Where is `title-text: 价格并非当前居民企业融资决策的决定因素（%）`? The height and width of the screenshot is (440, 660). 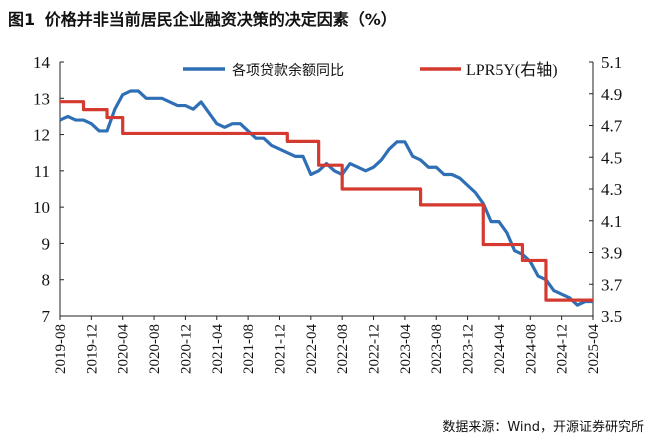 title-text: 价格并非当前居民企业融资决策的决定因素（%） is located at coordinates (220, 19).